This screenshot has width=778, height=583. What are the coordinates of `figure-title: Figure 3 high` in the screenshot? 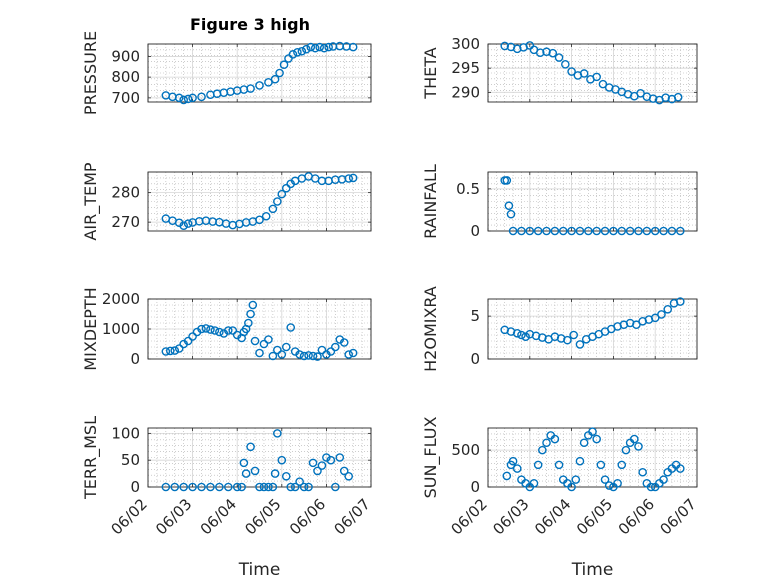 It's located at (250, 24).